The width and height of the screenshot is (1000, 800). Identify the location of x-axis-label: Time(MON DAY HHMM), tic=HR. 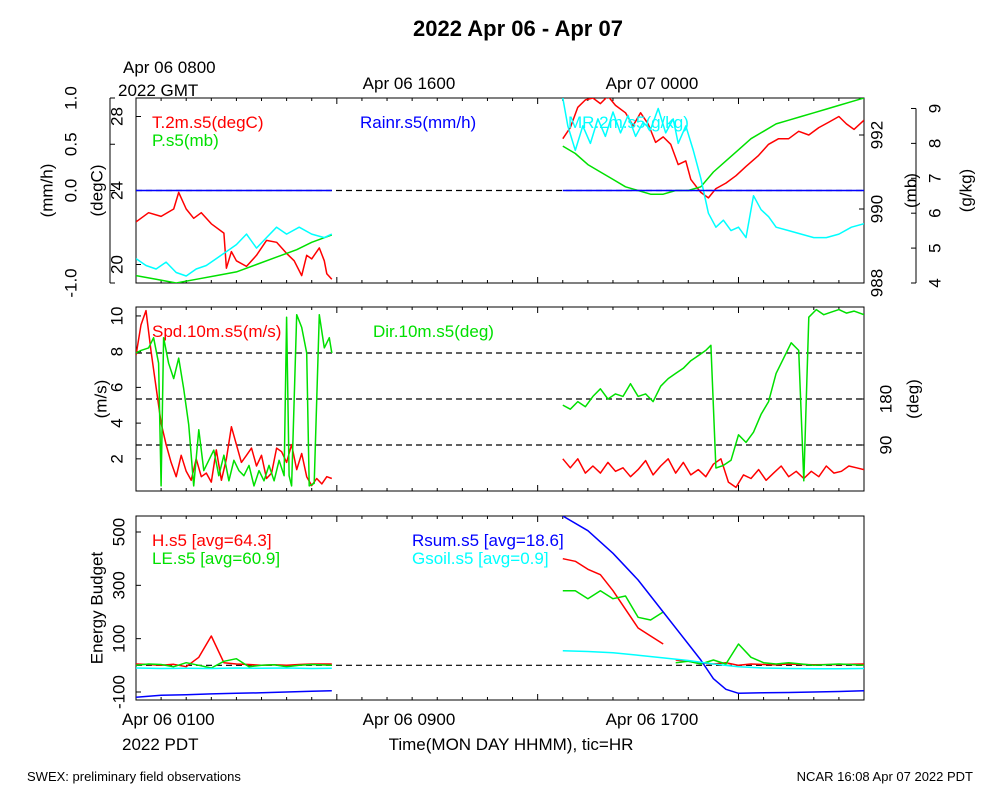
(511, 744).